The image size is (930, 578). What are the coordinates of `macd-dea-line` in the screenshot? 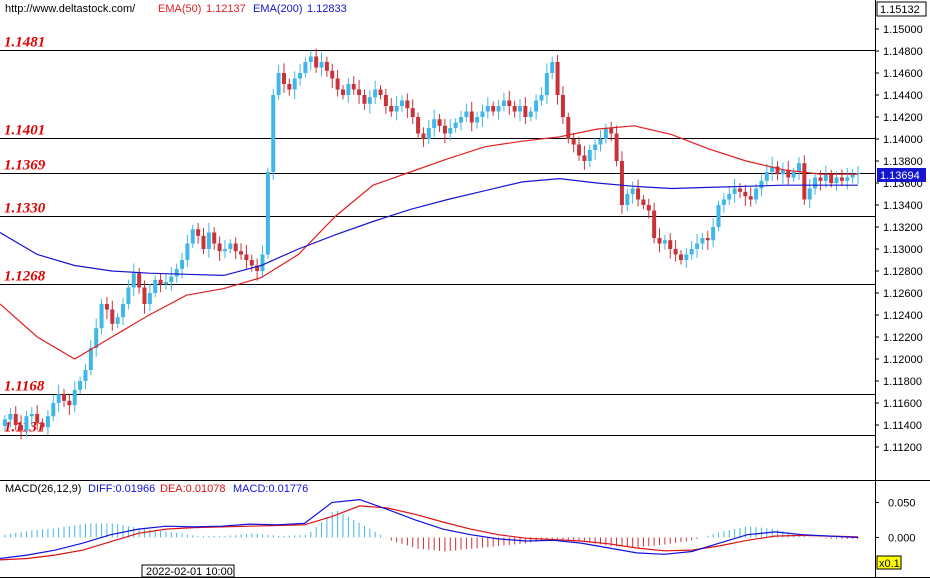 It's located at (429, 533).